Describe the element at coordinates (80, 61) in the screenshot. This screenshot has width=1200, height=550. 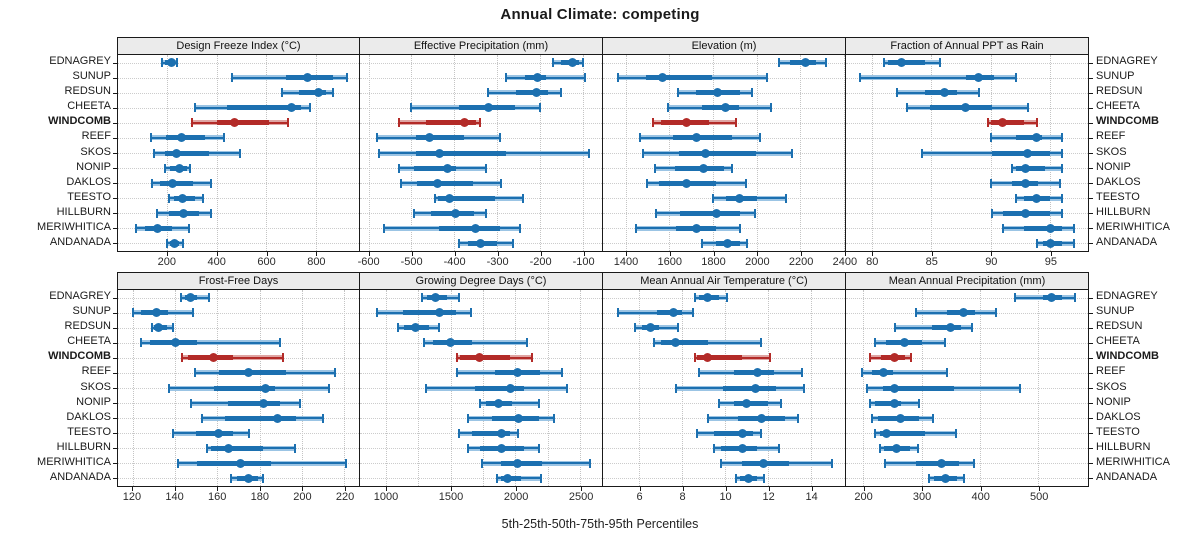
I see `site-label-ednagrey: EDNAGREY` at that location.